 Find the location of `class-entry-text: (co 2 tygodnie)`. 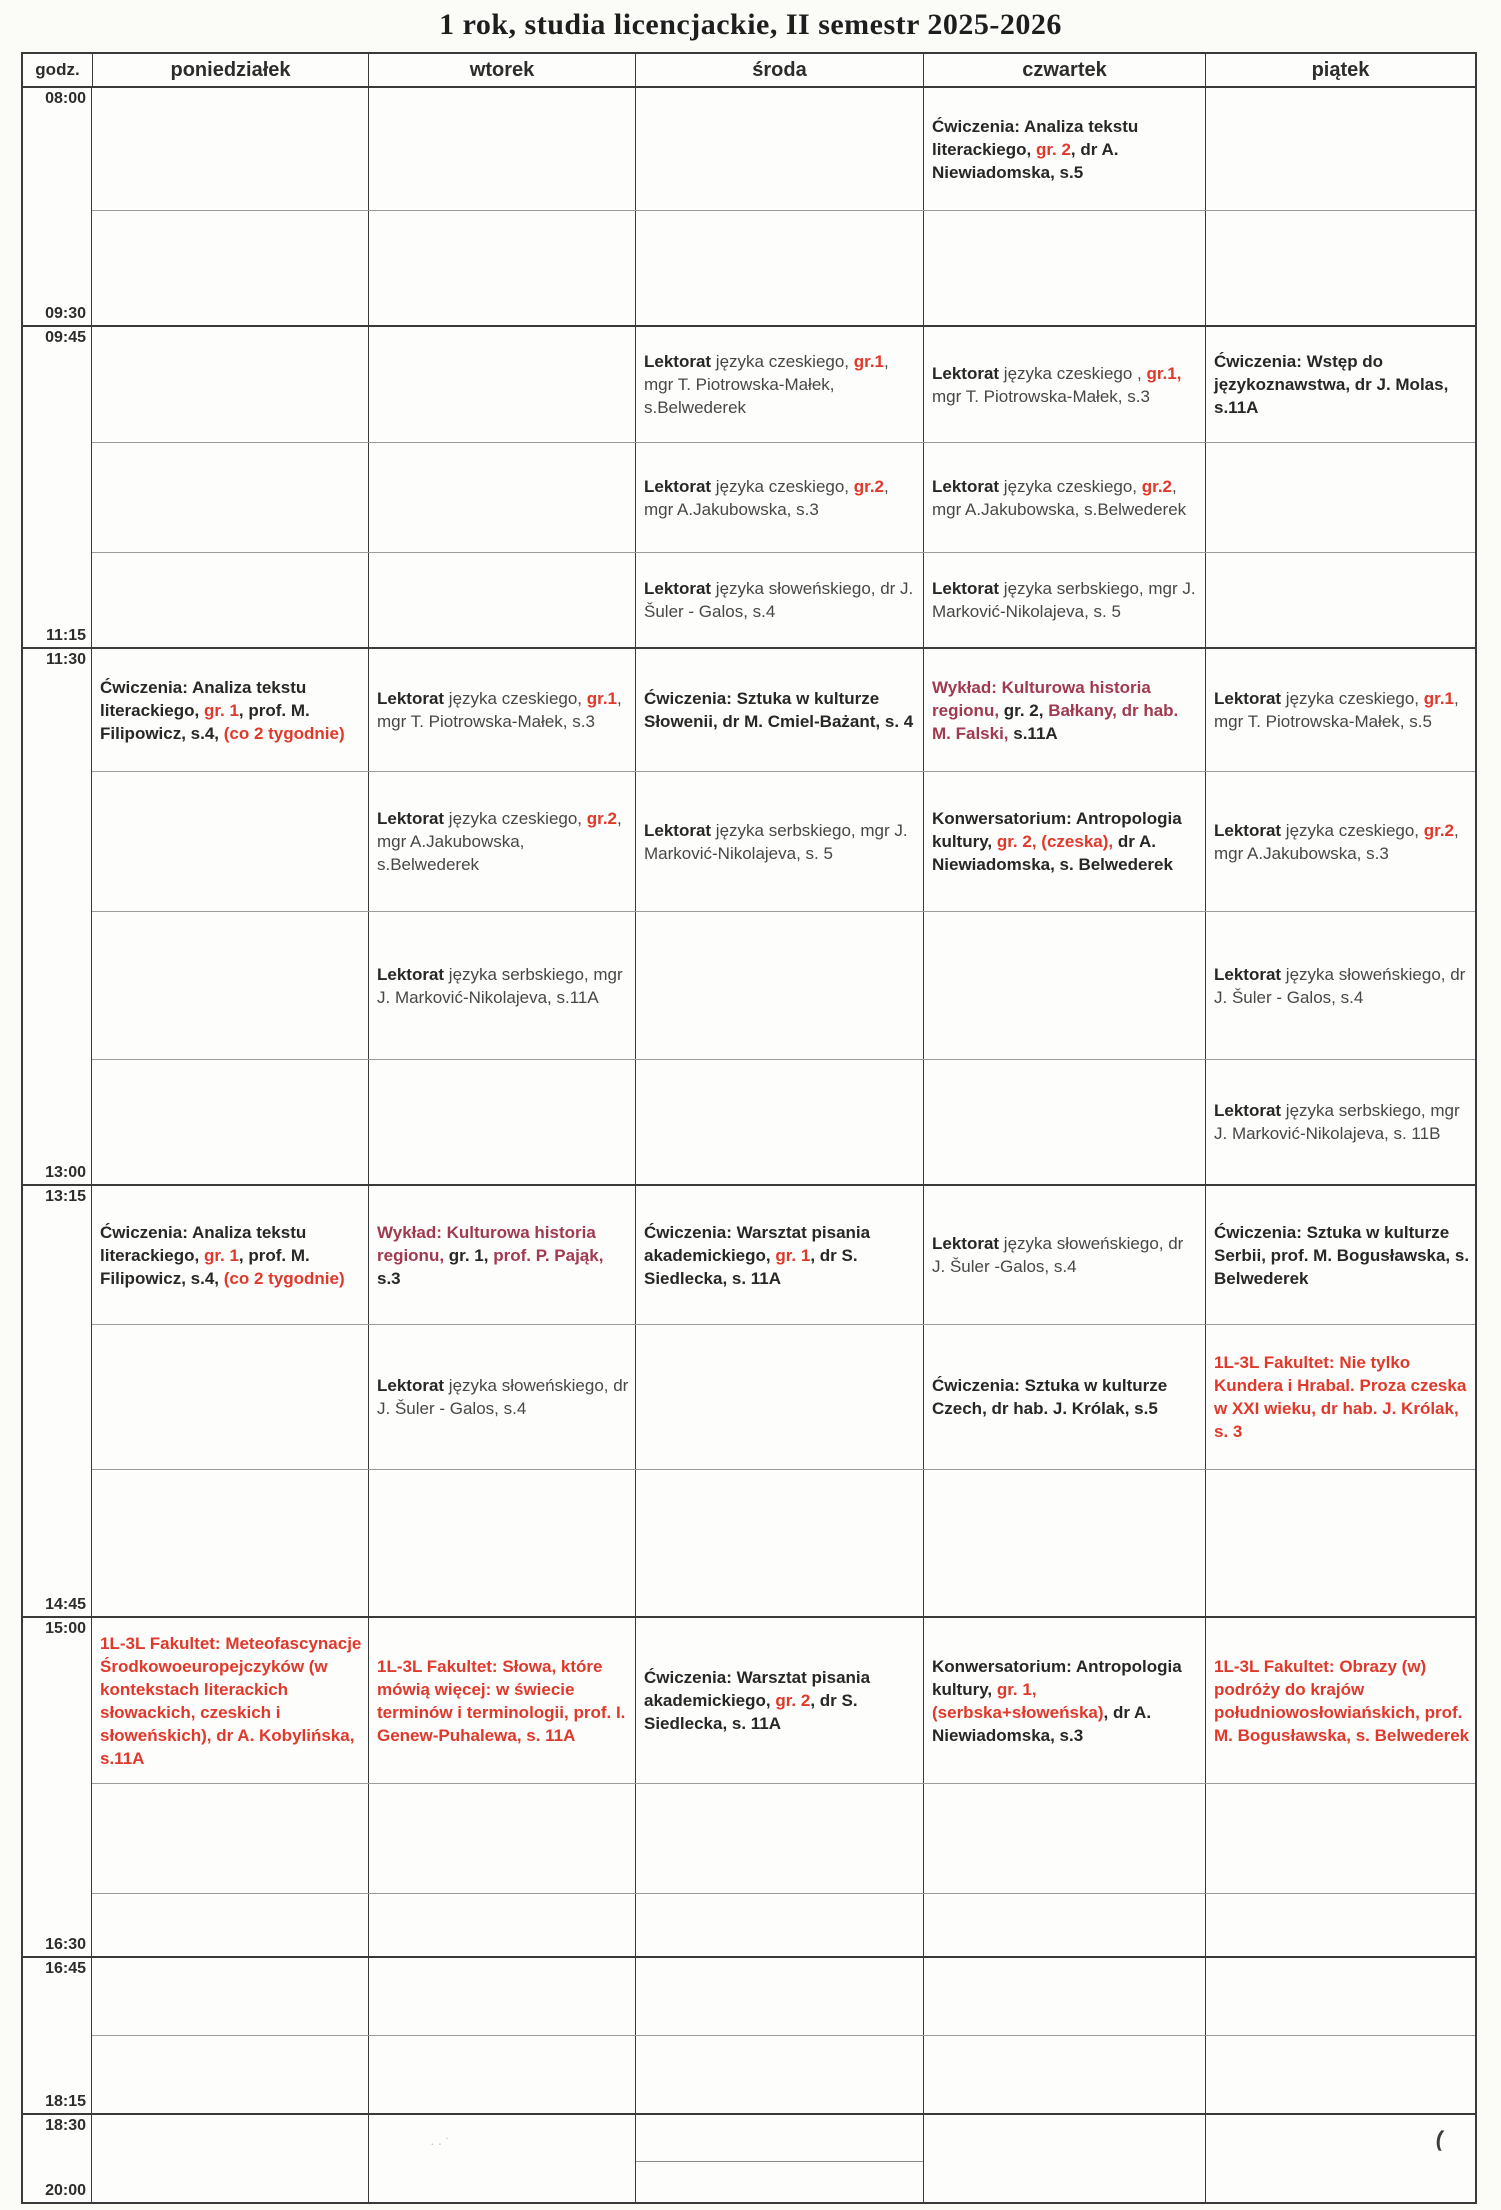

class-entry-text: (co 2 tygodnie) is located at coordinates (284, 733).